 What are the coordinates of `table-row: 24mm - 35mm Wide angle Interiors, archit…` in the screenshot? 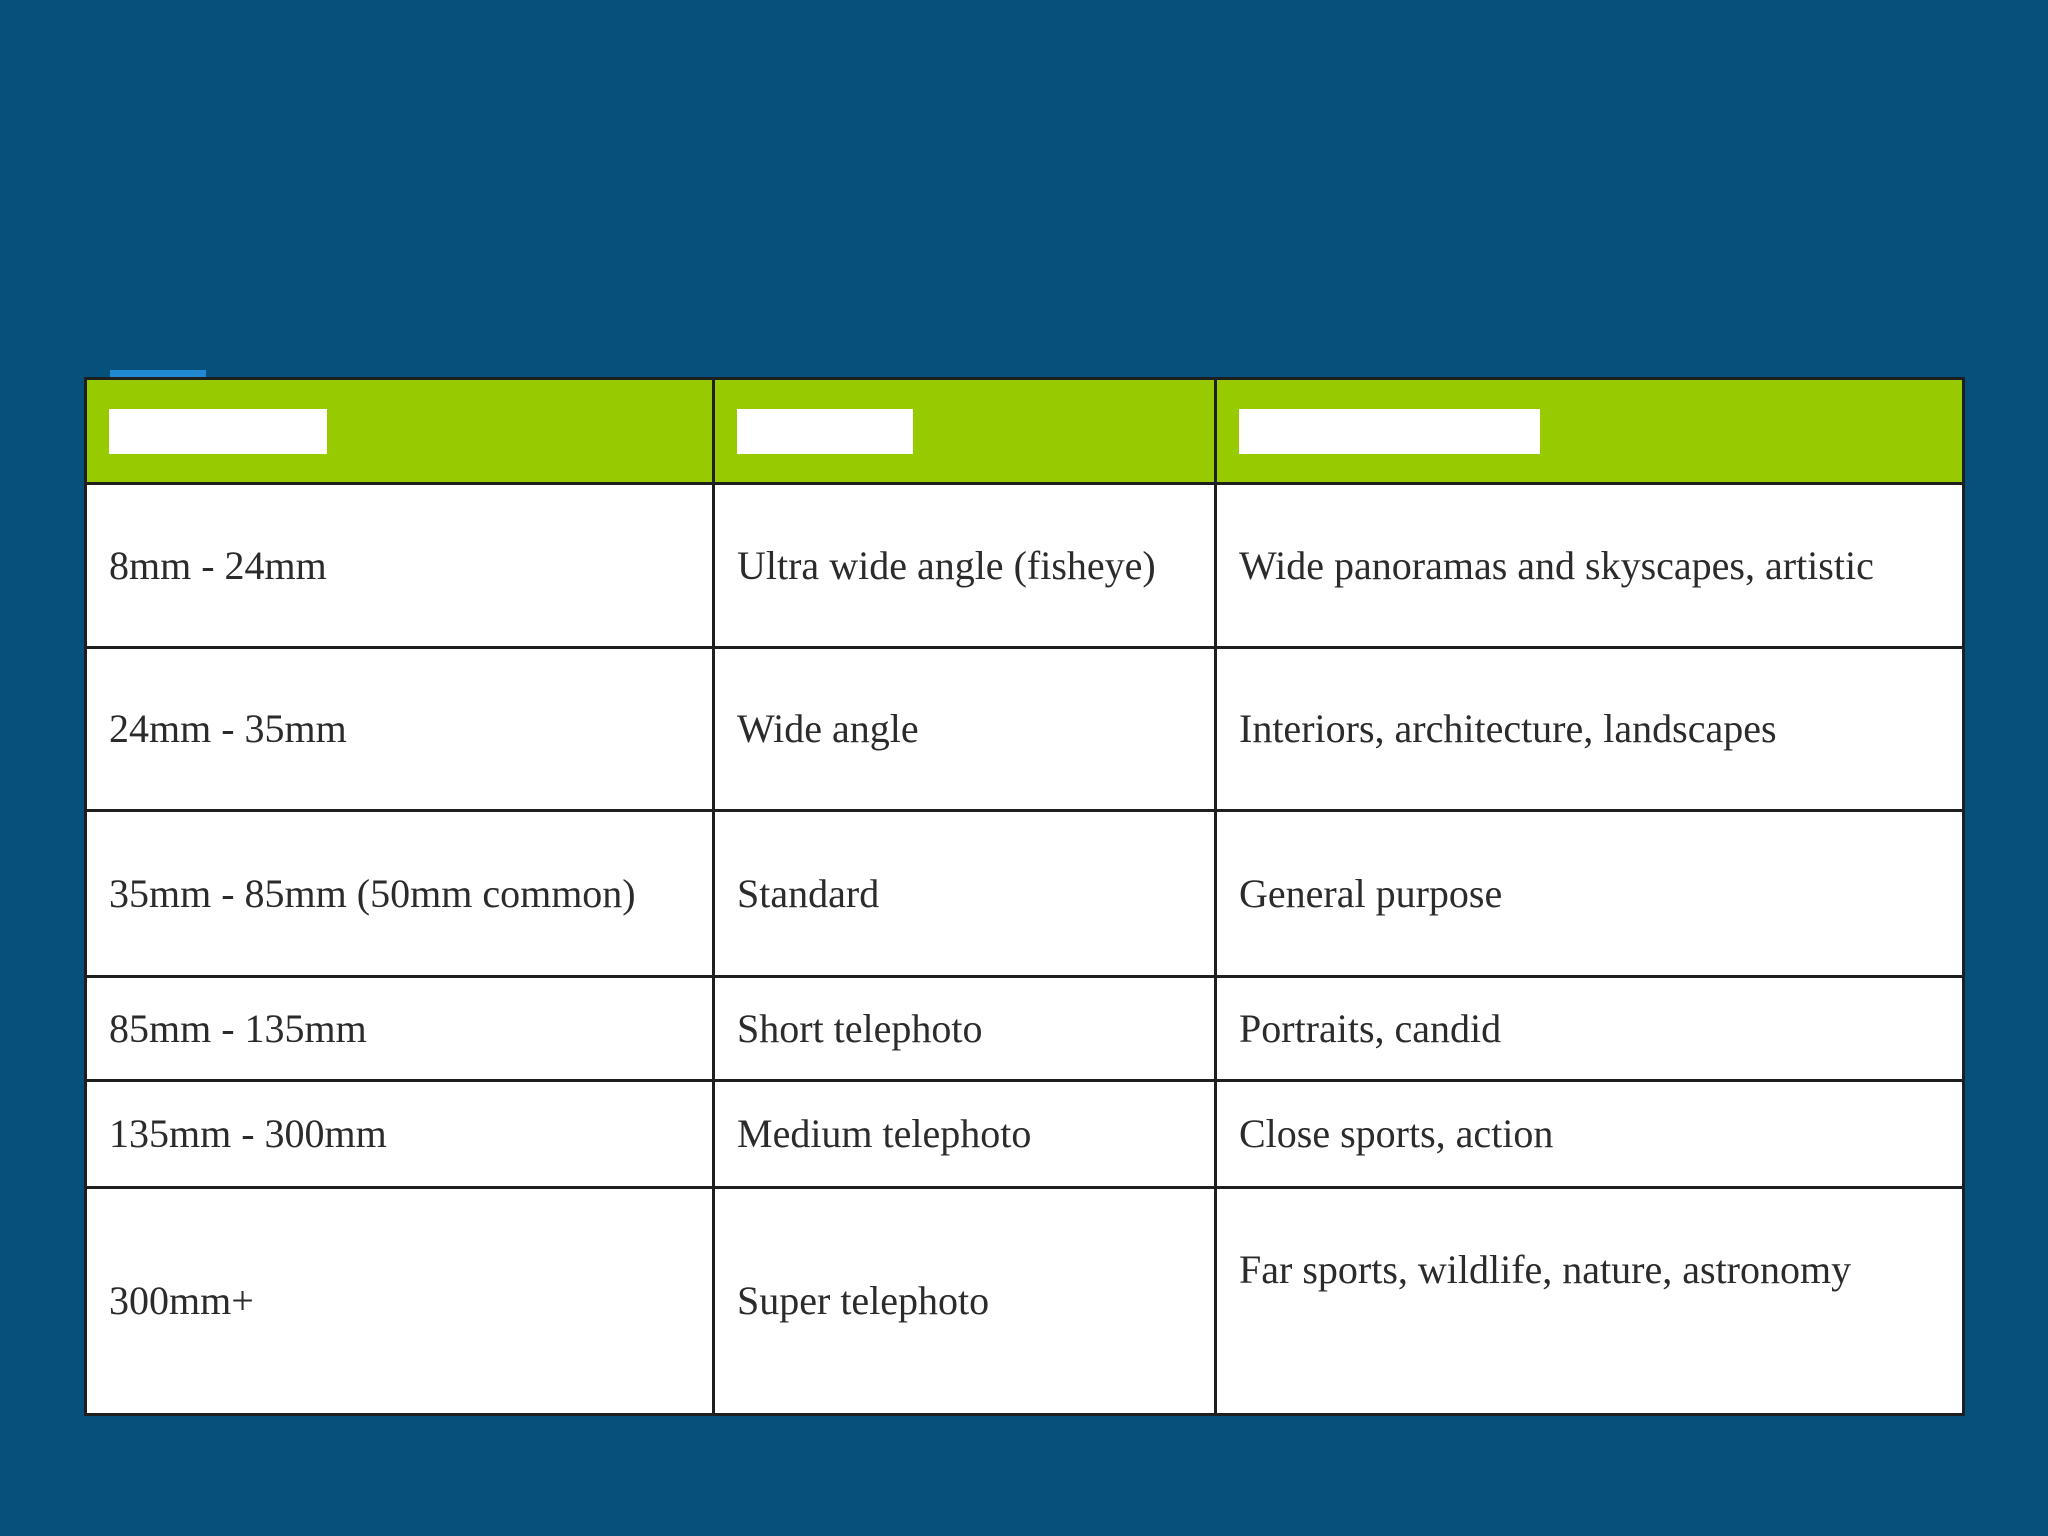 It's located at (1024, 729).